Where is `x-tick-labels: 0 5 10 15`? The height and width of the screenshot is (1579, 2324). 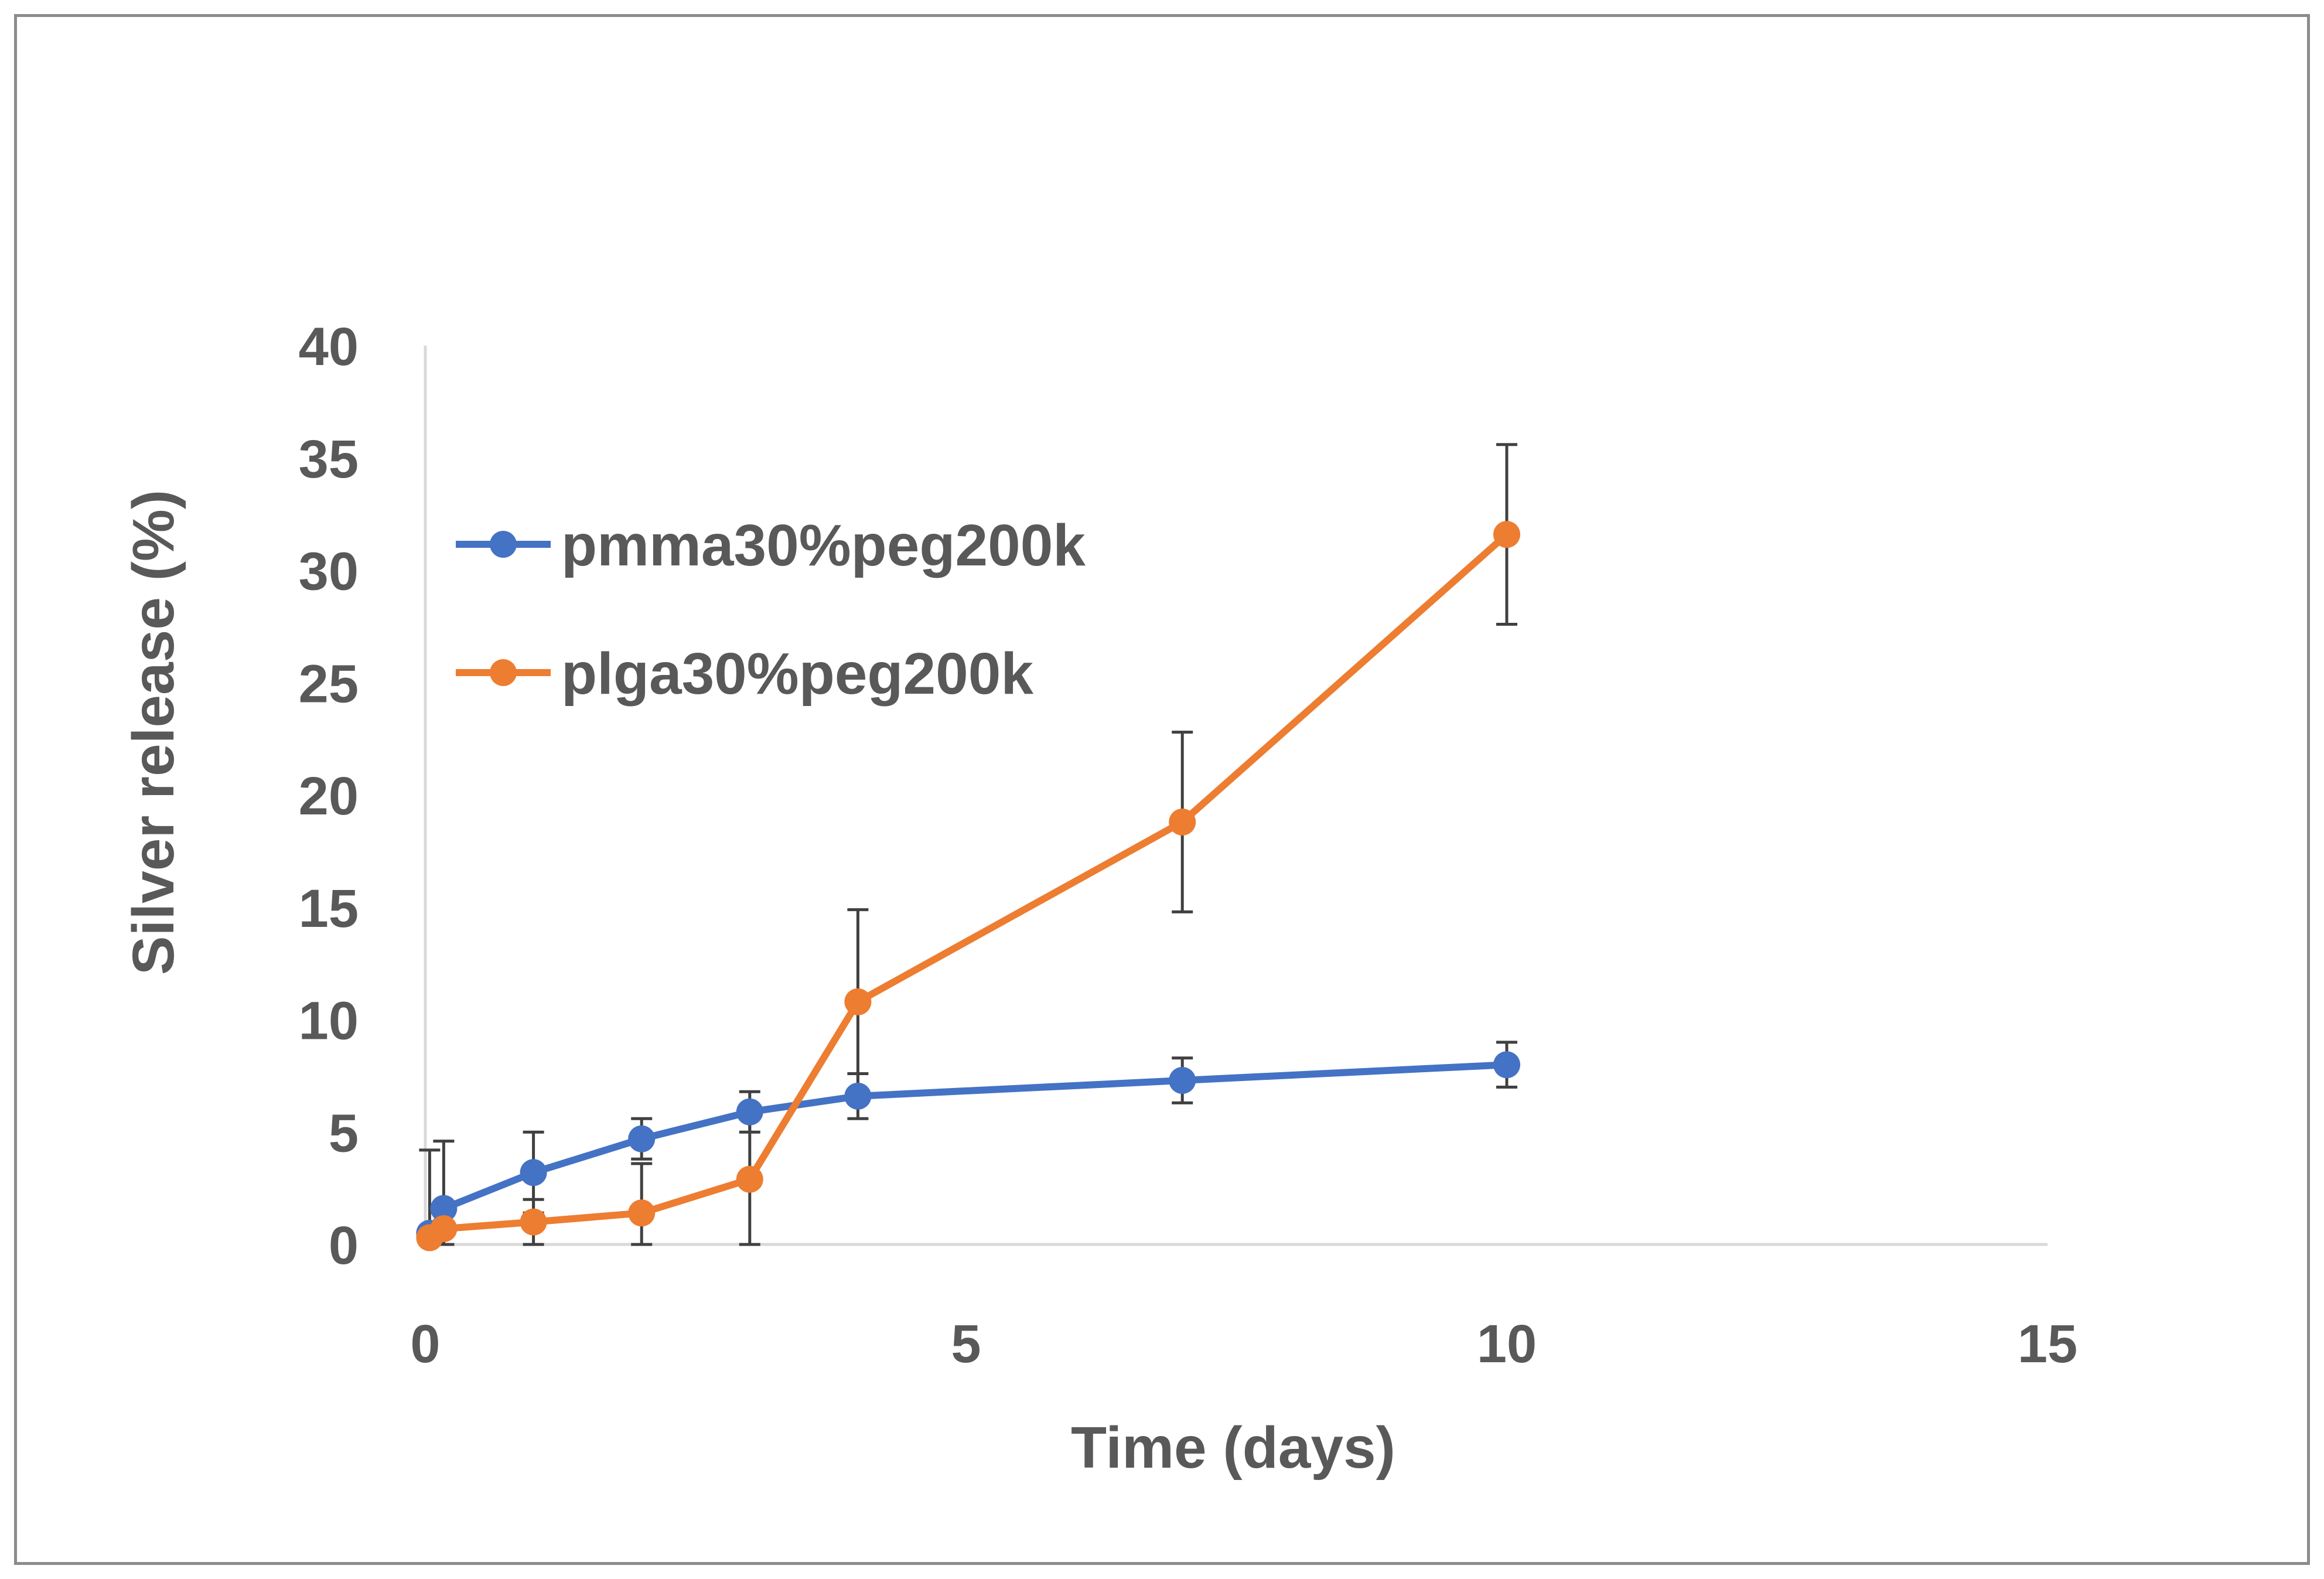 x-tick-labels: 0 5 10 15 is located at coordinates (1243, 1344).